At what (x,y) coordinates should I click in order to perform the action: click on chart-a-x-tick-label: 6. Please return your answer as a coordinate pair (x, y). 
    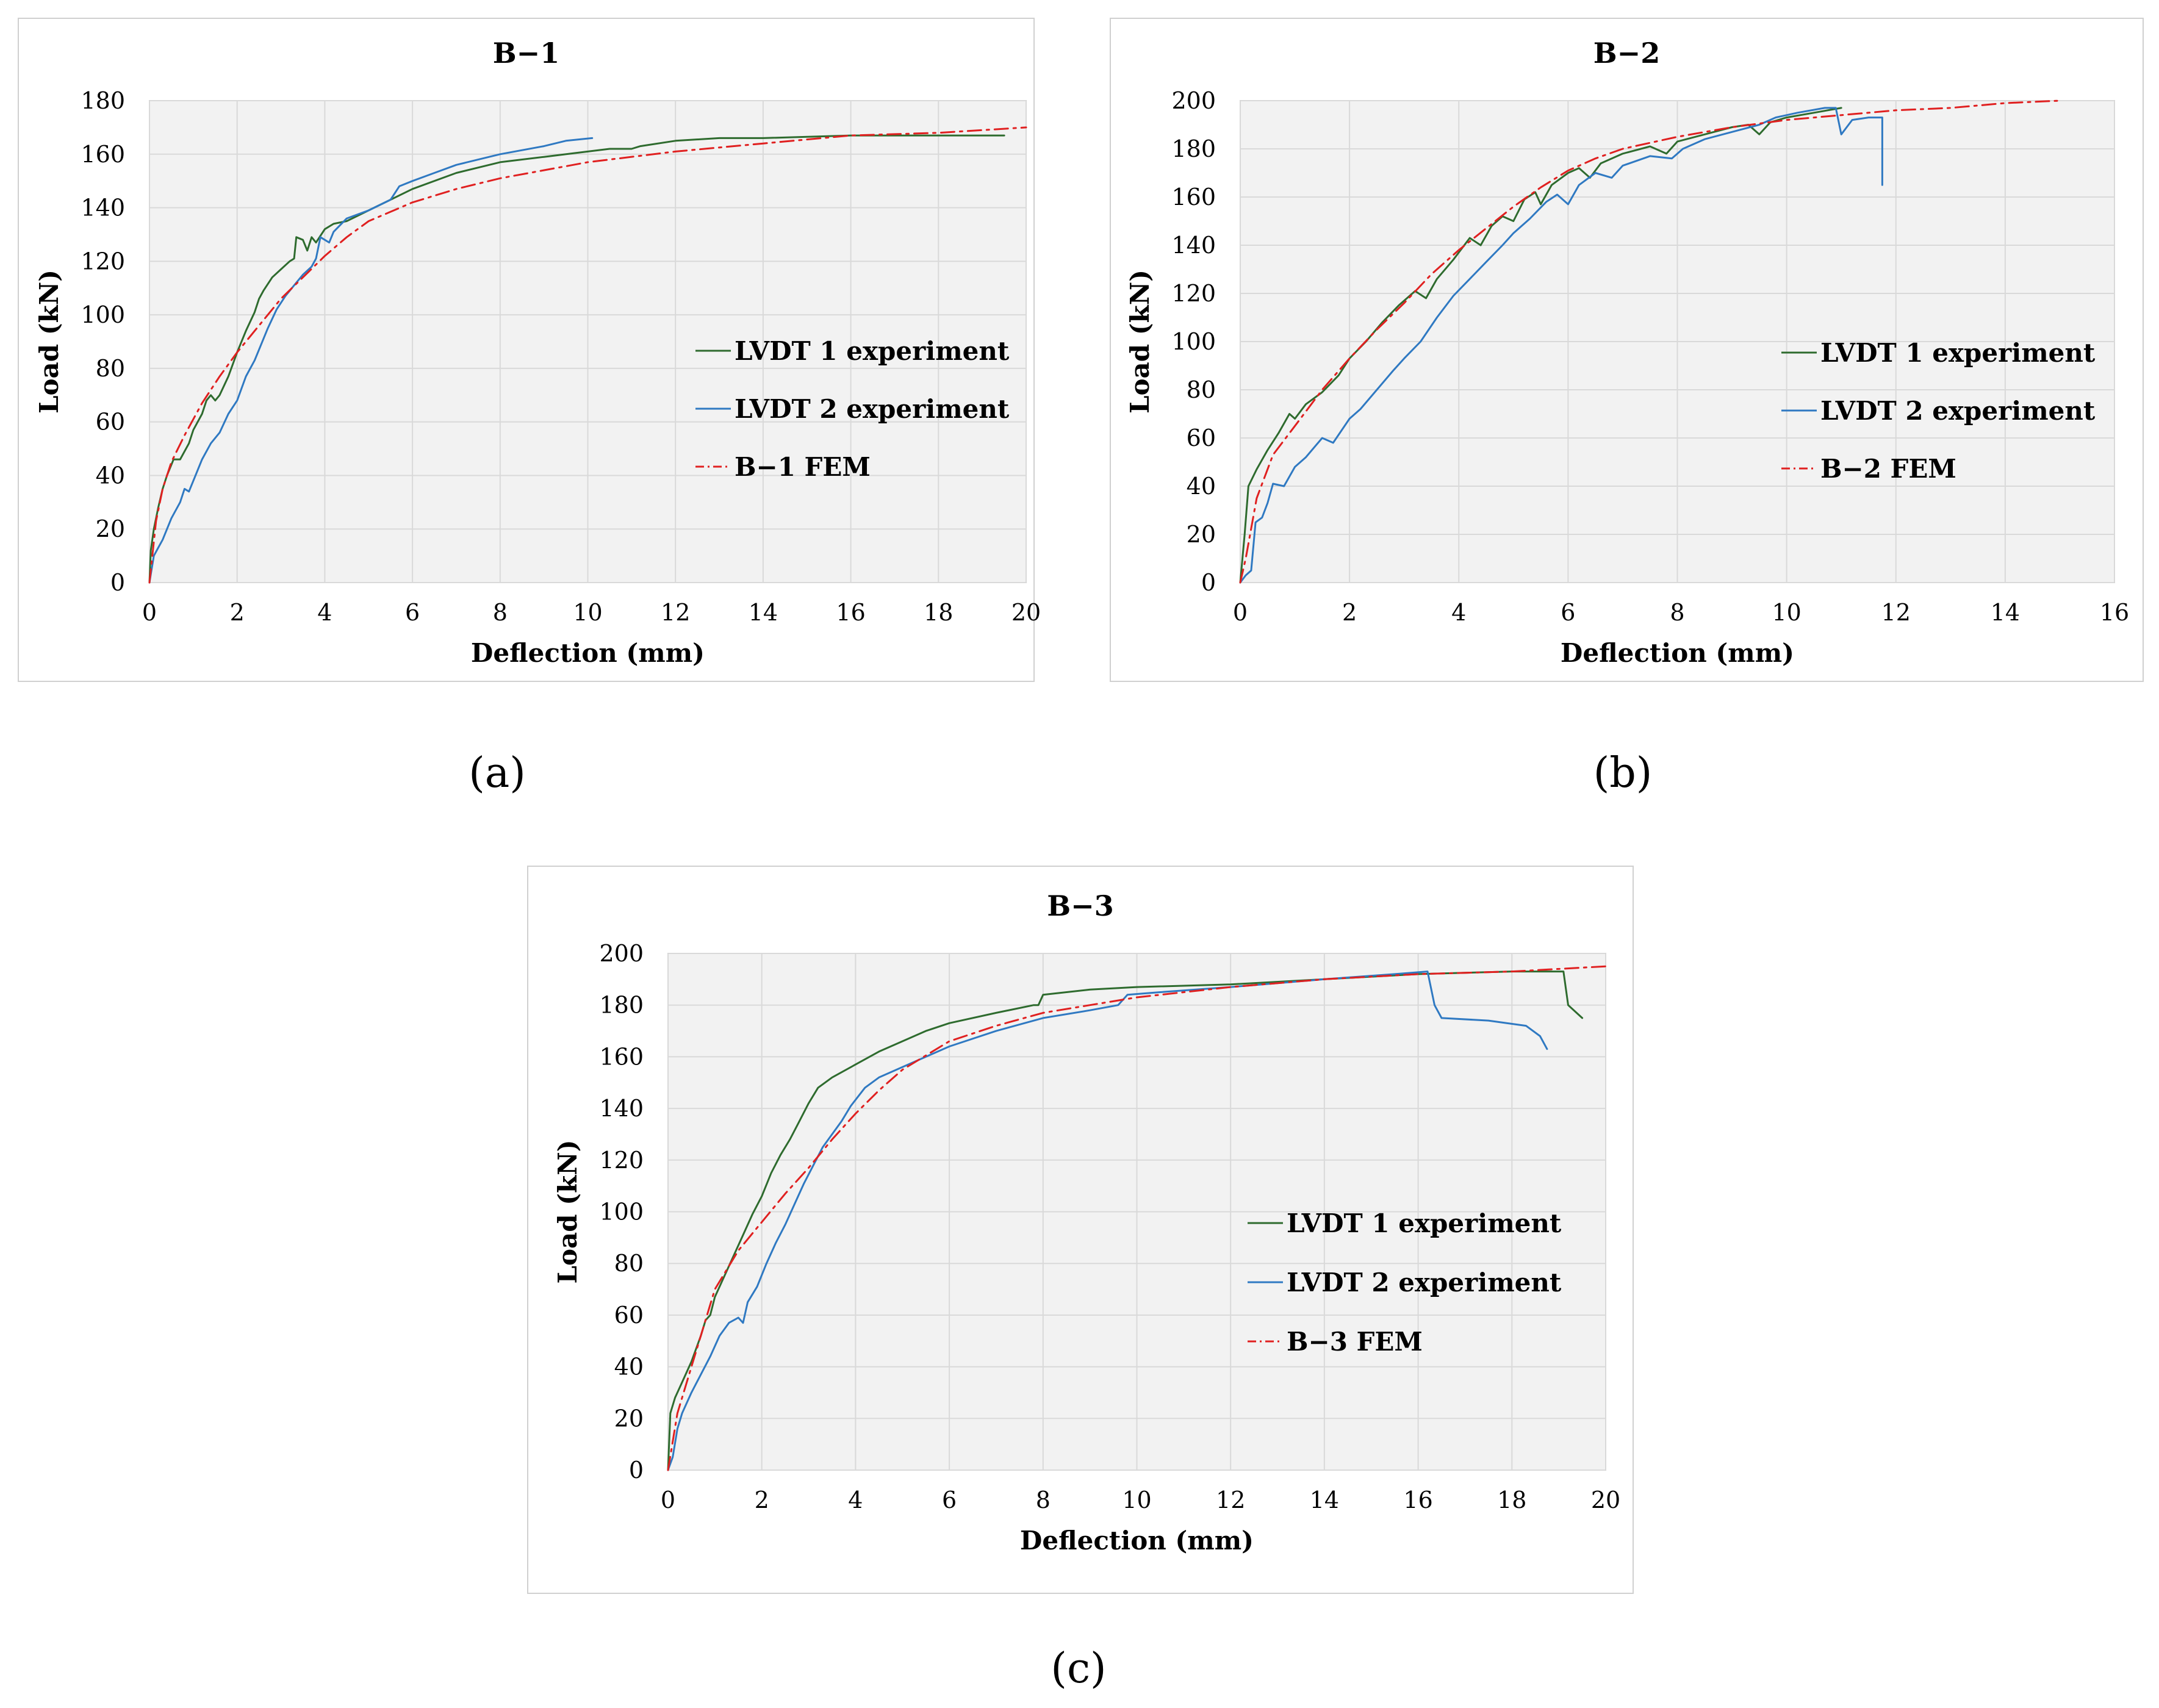
    Looking at the image, I should click on (413, 612).